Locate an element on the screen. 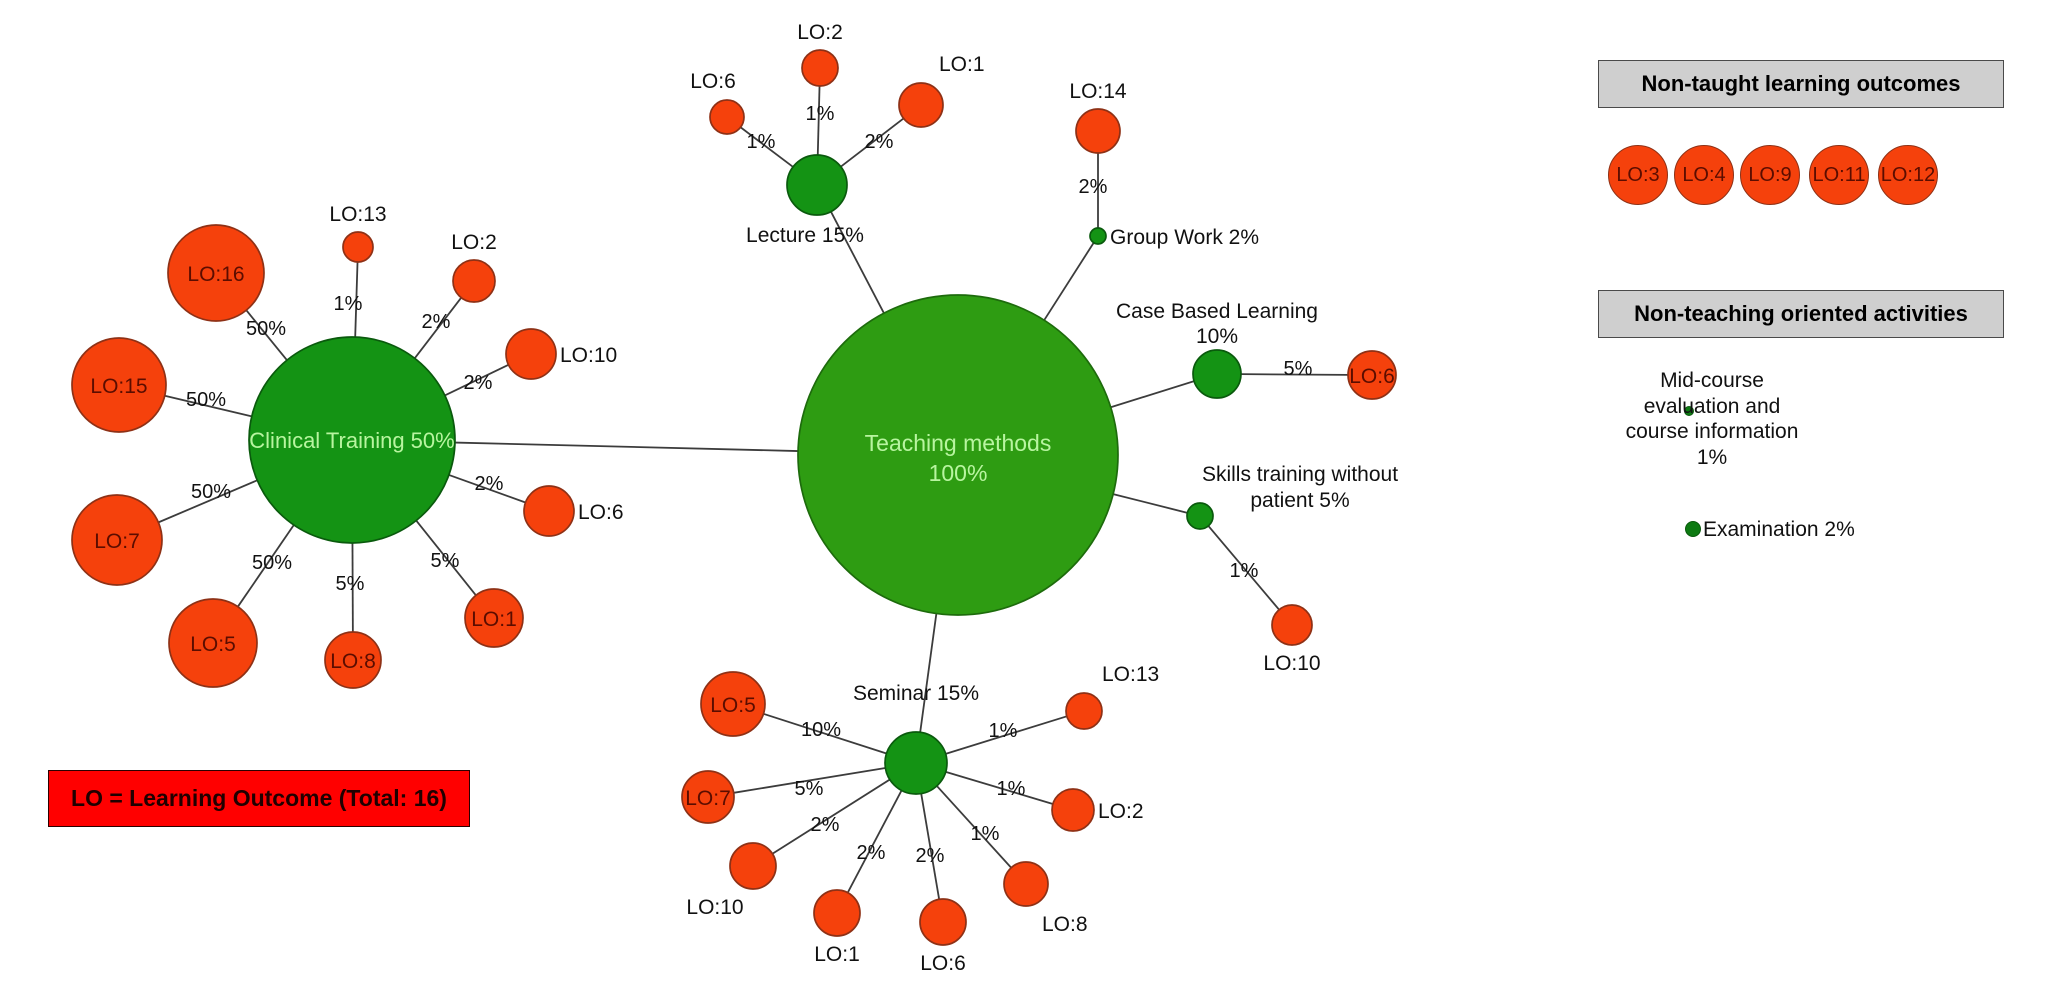 Image resolution: width=2059 pixels, height=1001 pixels. outcome-label-ct-lo1: LO:1 is located at coordinates (494, 619).